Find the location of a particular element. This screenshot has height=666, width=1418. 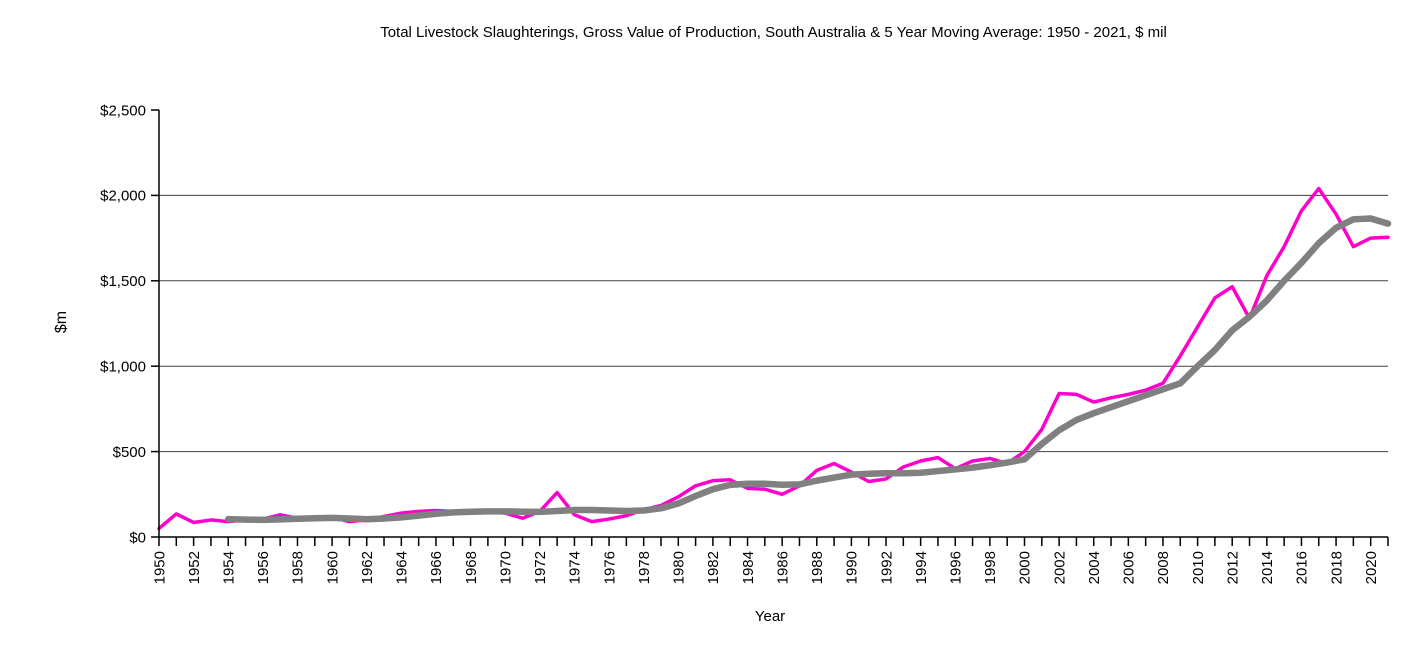

x-tick-label: 1978 is located at coordinates (644, 567).